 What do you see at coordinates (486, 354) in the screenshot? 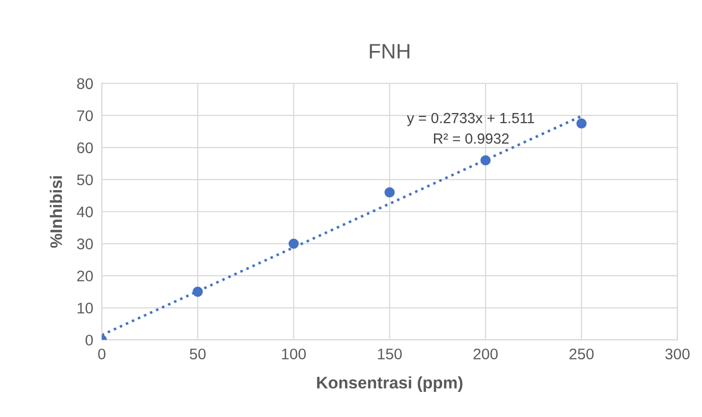
I see `x-tick-label: 200` at bounding box center [486, 354].